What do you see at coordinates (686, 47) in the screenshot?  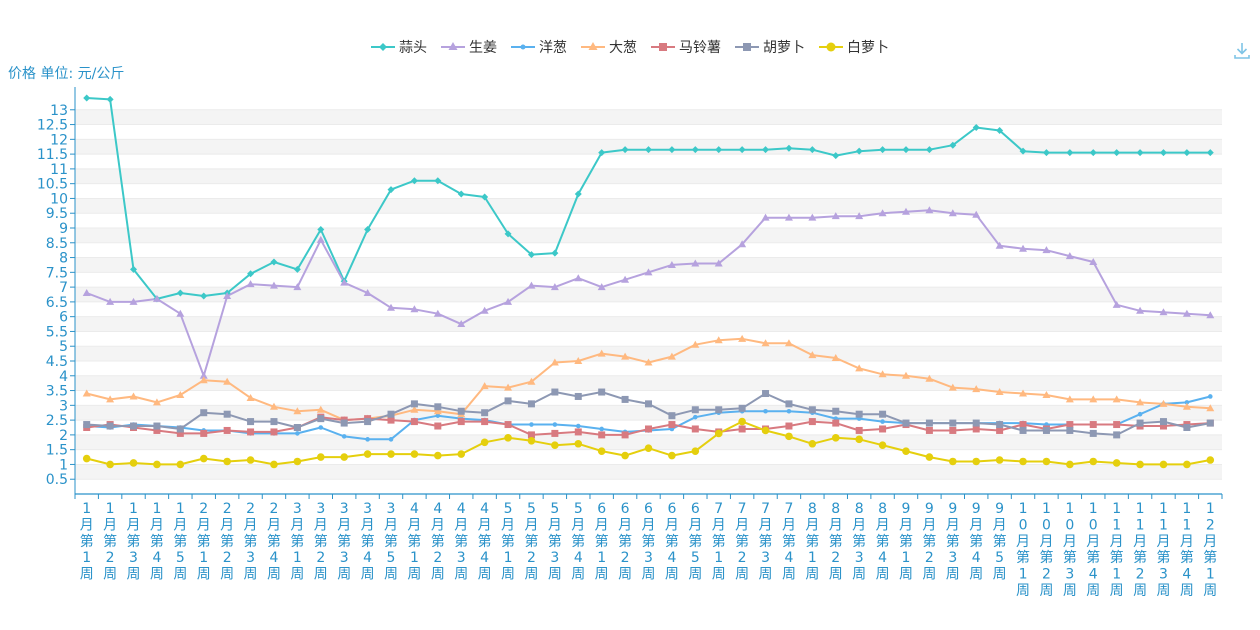 I see `legend-item-5: 马铃薯` at bounding box center [686, 47].